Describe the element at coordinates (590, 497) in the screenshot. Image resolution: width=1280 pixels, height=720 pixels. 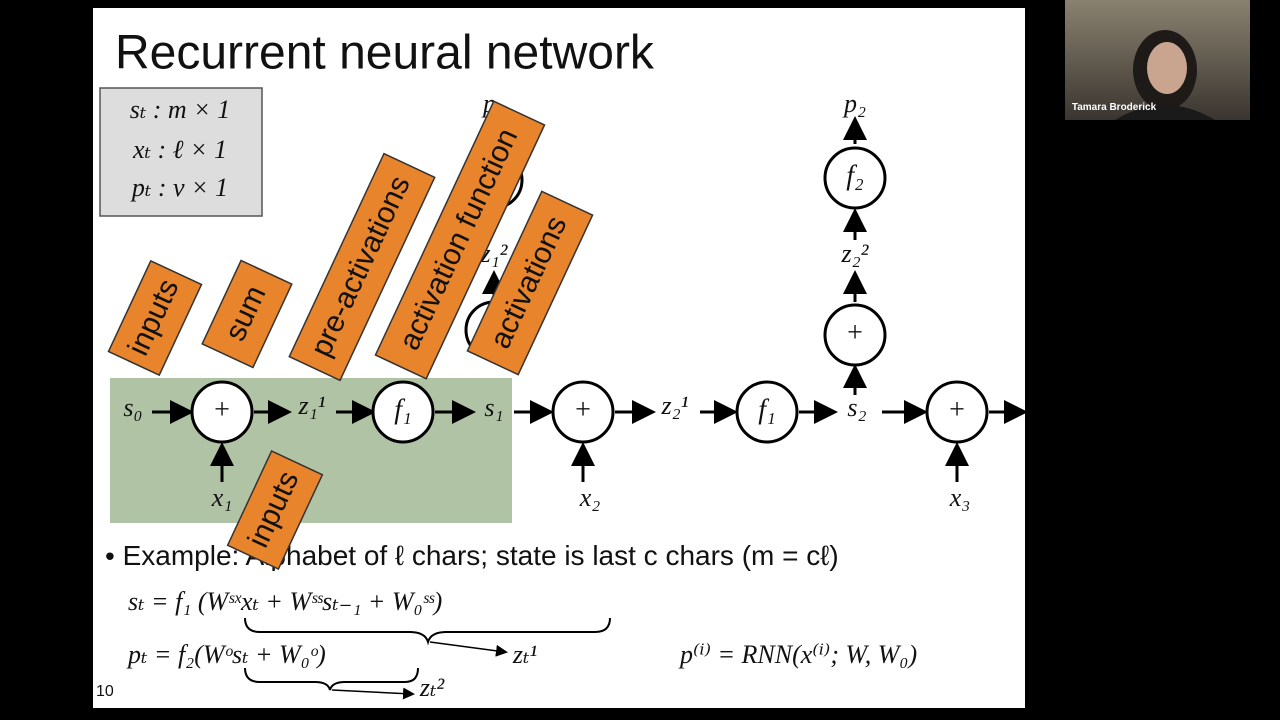
I see `label: x₂` at that location.